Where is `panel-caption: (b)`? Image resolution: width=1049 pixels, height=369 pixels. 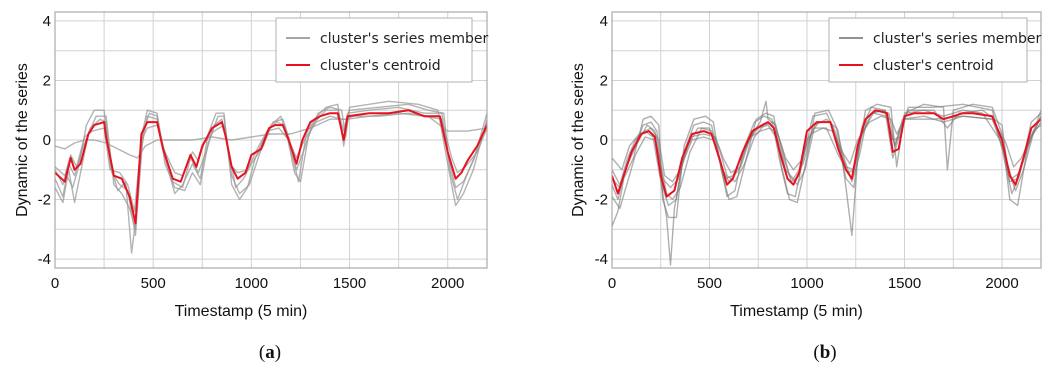
panel-caption: (b) is located at coordinates (824, 352).